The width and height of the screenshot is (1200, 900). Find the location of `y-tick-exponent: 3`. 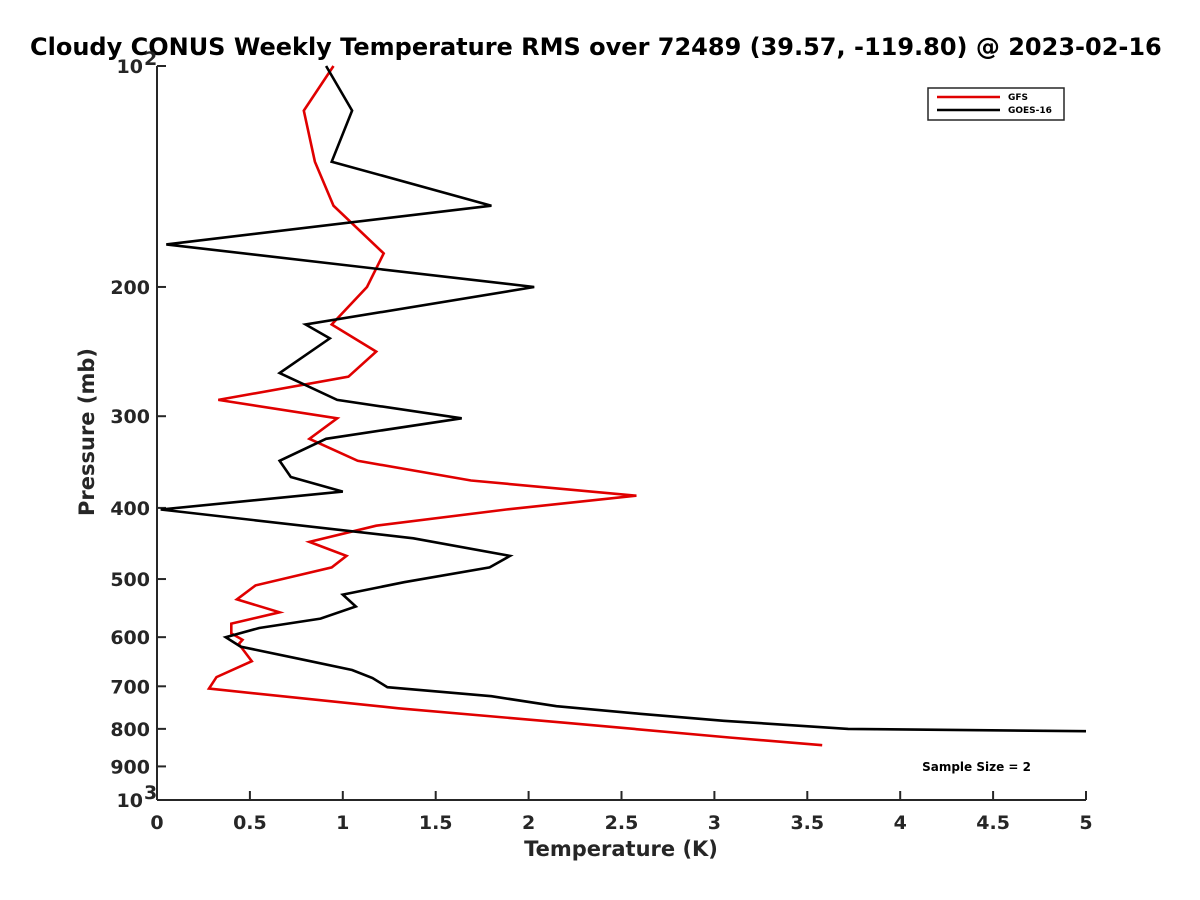

y-tick-exponent: 3 is located at coordinates (150, 793).